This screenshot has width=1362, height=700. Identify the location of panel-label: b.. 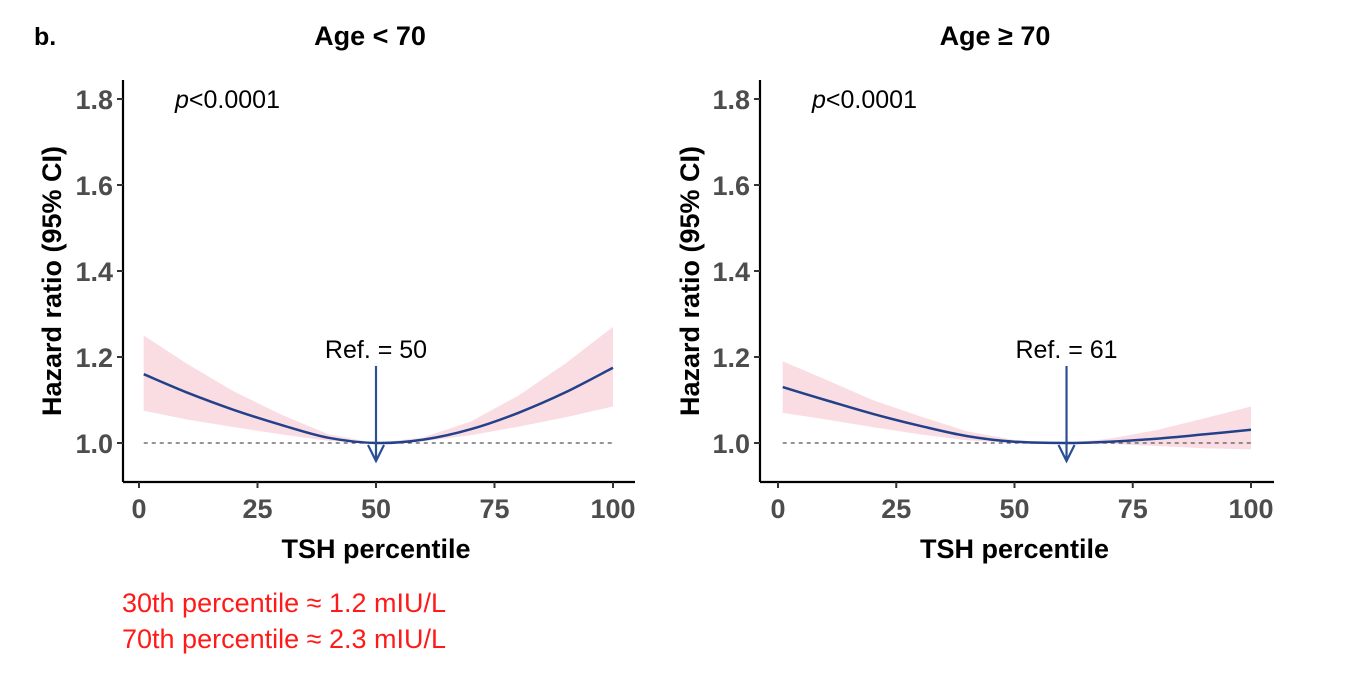
(45, 37).